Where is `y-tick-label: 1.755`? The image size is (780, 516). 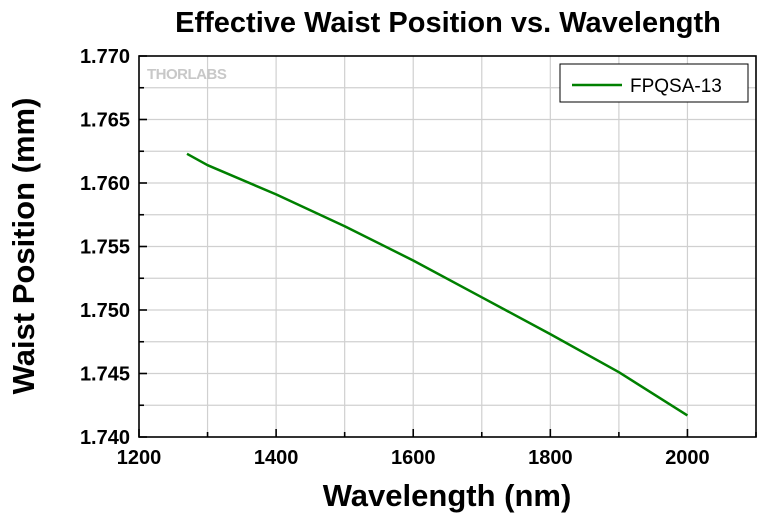
y-tick-label: 1.755 is located at coordinates (105, 248).